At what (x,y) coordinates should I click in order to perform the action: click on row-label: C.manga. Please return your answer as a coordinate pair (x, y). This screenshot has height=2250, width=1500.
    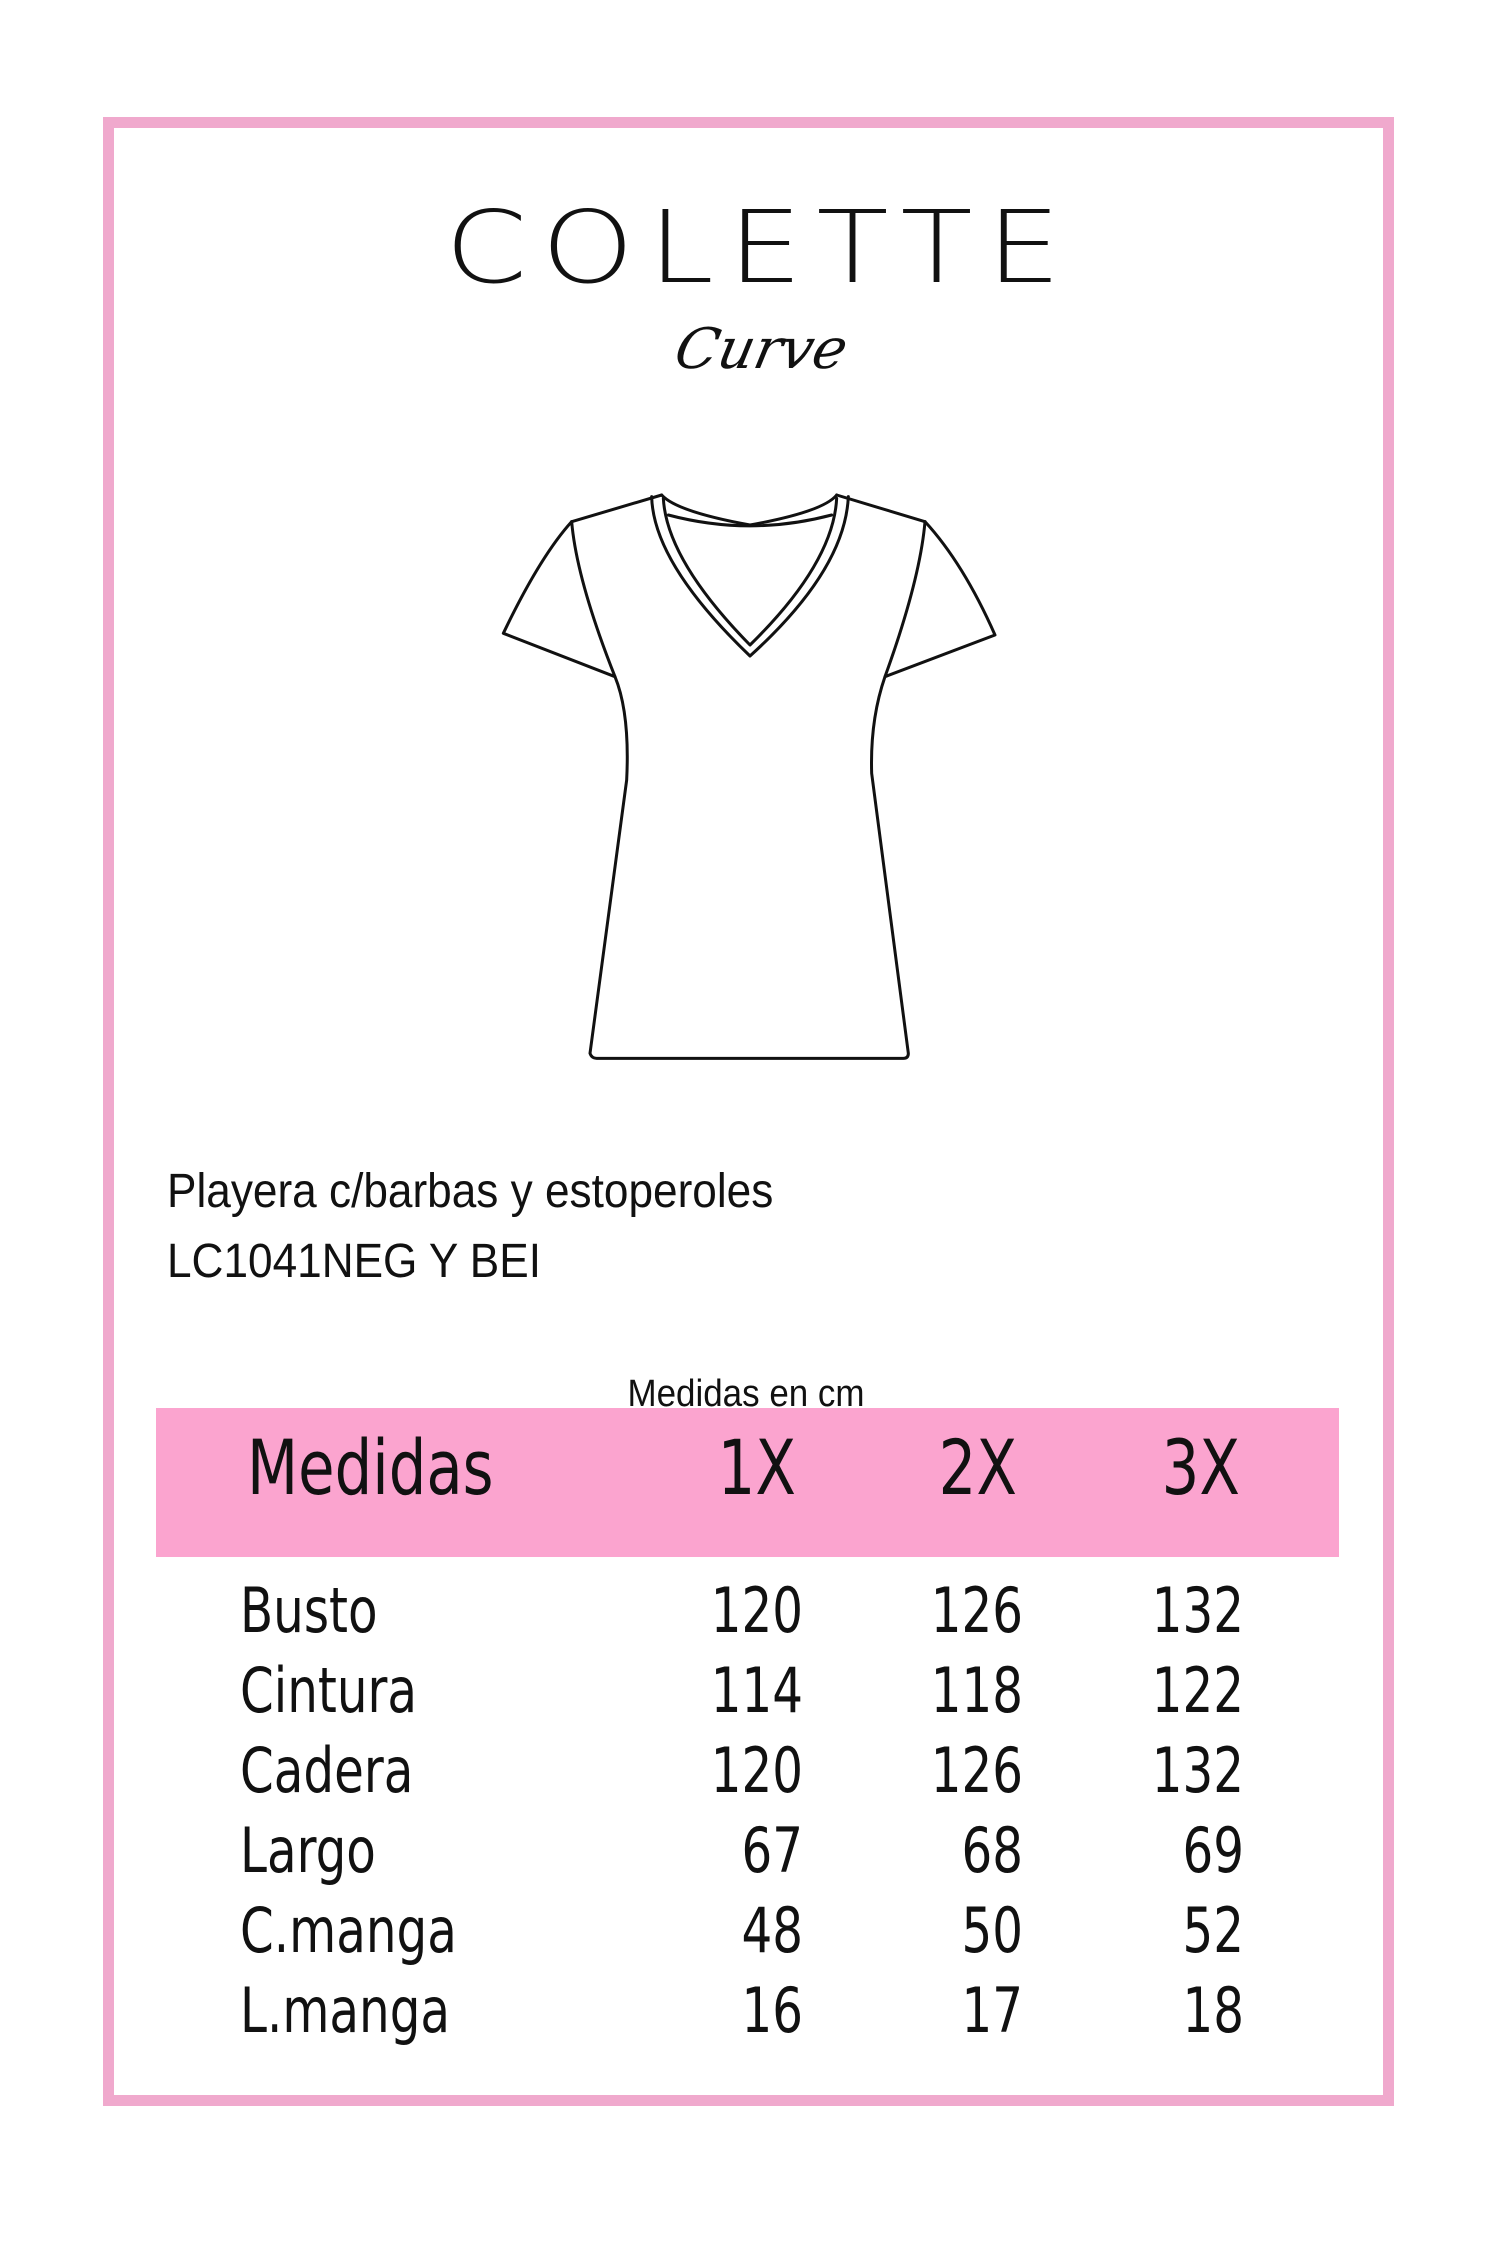
    Looking at the image, I should click on (348, 1930).